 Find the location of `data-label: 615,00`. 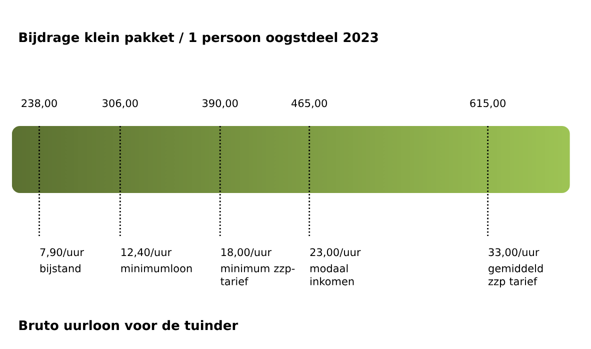

data-label: 615,00 is located at coordinates (488, 103).